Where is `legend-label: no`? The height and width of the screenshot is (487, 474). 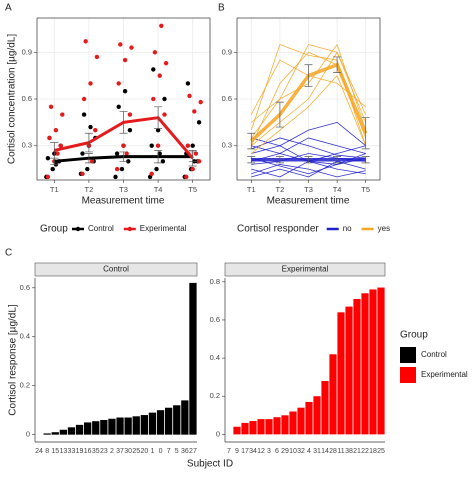
legend-label: no is located at coordinates (347, 228).